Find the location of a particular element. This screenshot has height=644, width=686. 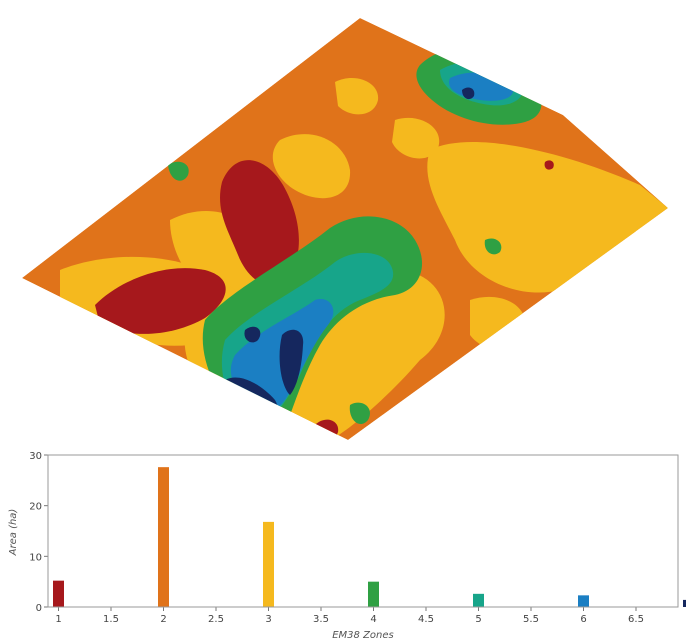

x-tick-label: 5 is located at coordinates (478, 619).